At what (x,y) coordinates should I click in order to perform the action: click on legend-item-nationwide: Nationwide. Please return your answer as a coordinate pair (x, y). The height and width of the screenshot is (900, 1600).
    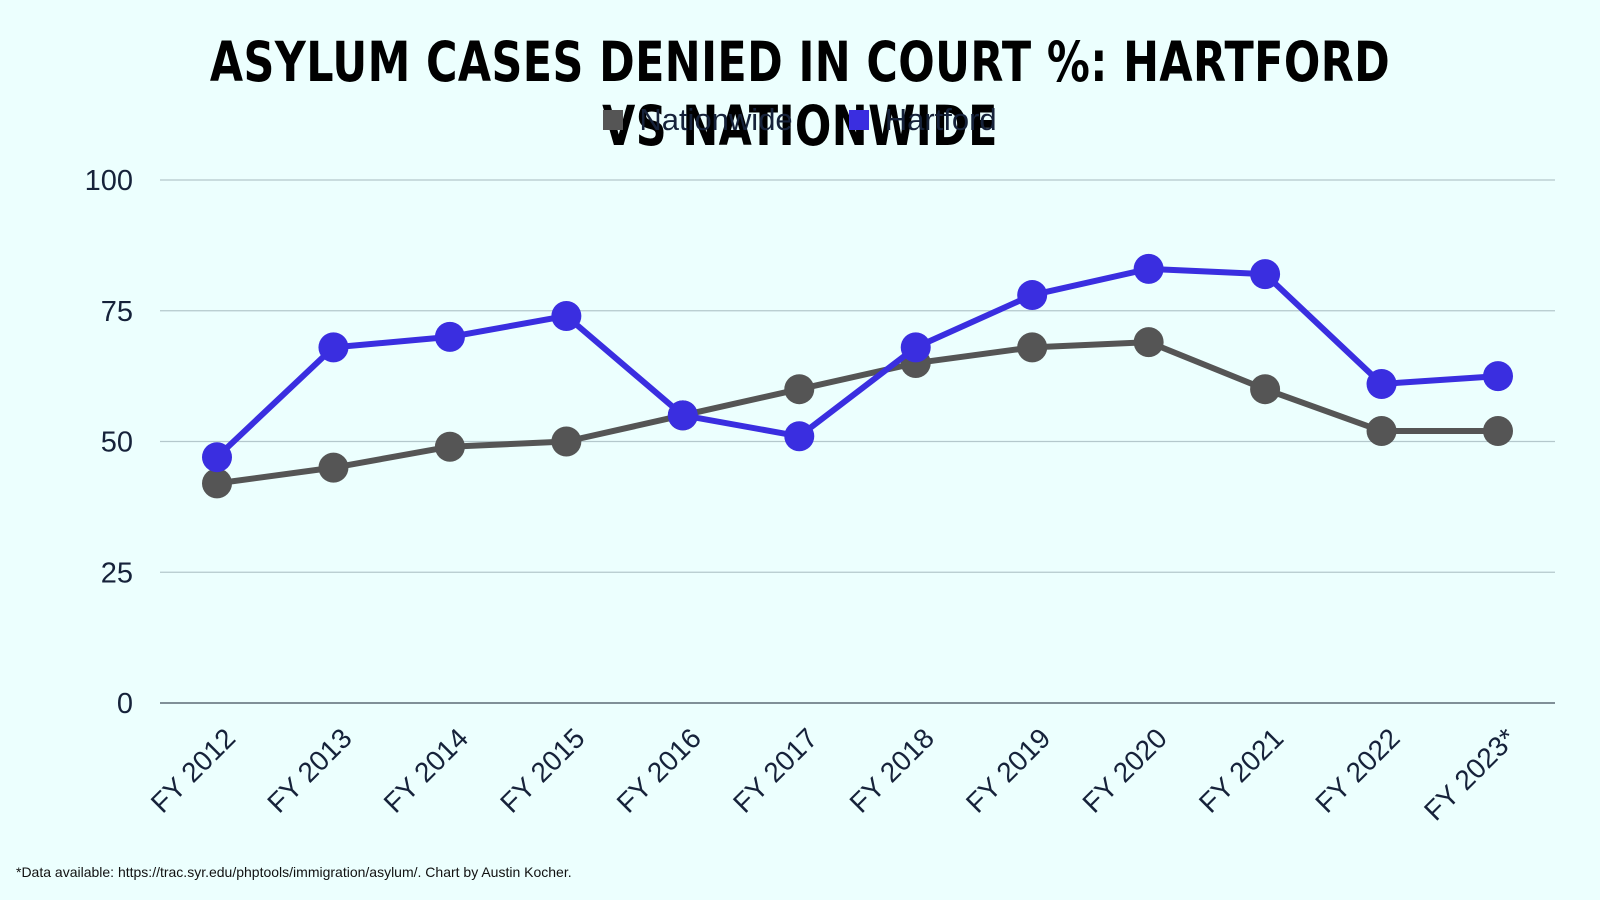
    Looking at the image, I should click on (698, 120).